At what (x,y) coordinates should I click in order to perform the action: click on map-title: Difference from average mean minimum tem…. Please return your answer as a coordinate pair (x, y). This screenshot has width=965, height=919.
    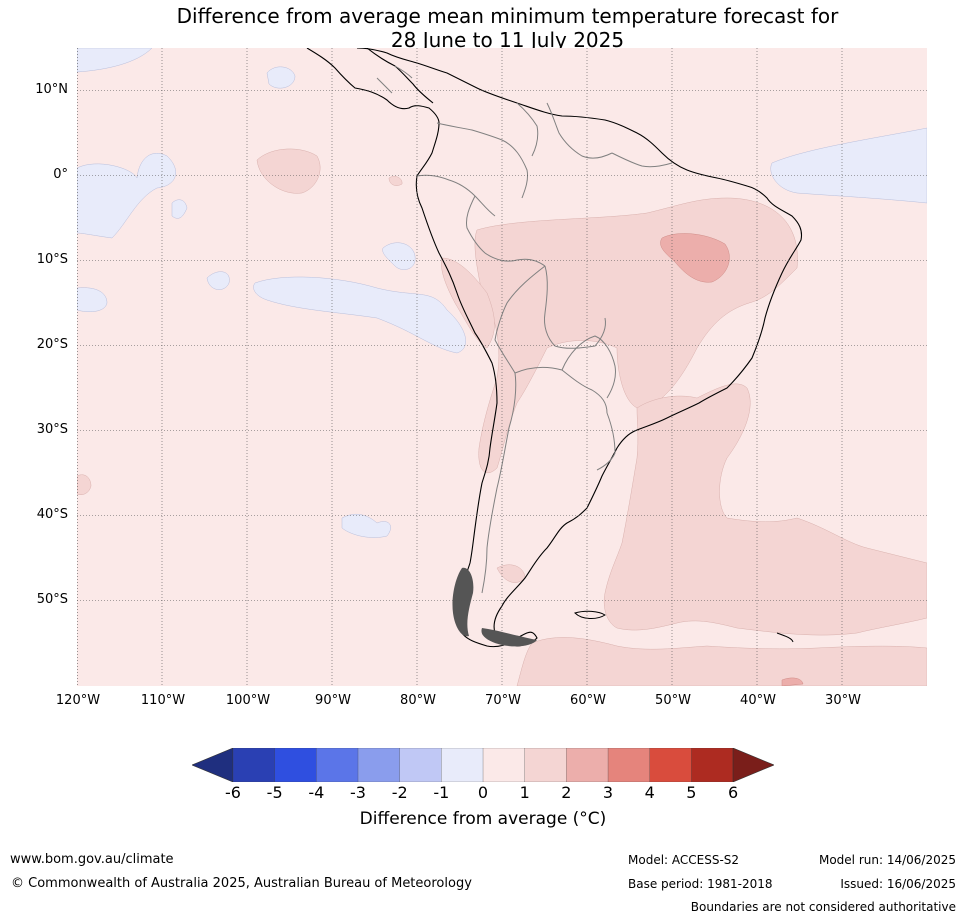
    Looking at the image, I should click on (482, 28).